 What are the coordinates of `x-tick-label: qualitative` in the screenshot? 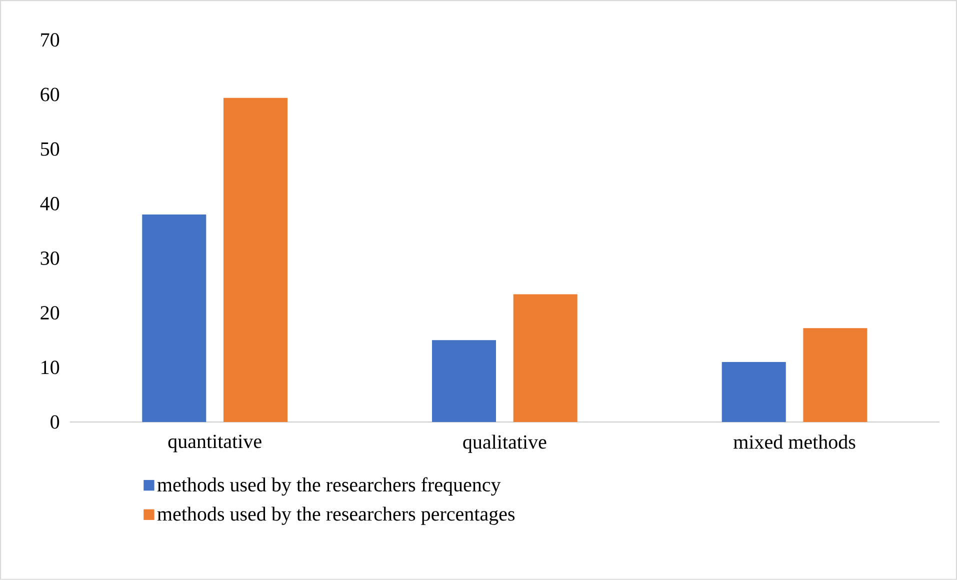 It's located at (504, 443).